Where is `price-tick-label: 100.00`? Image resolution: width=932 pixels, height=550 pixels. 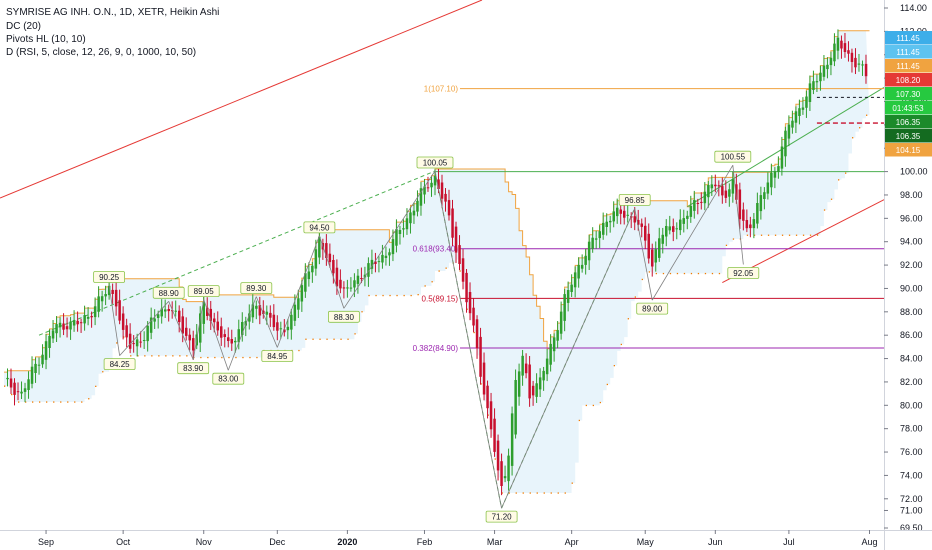
price-tick-label: 100.00 is located at coordinates (914, 172).